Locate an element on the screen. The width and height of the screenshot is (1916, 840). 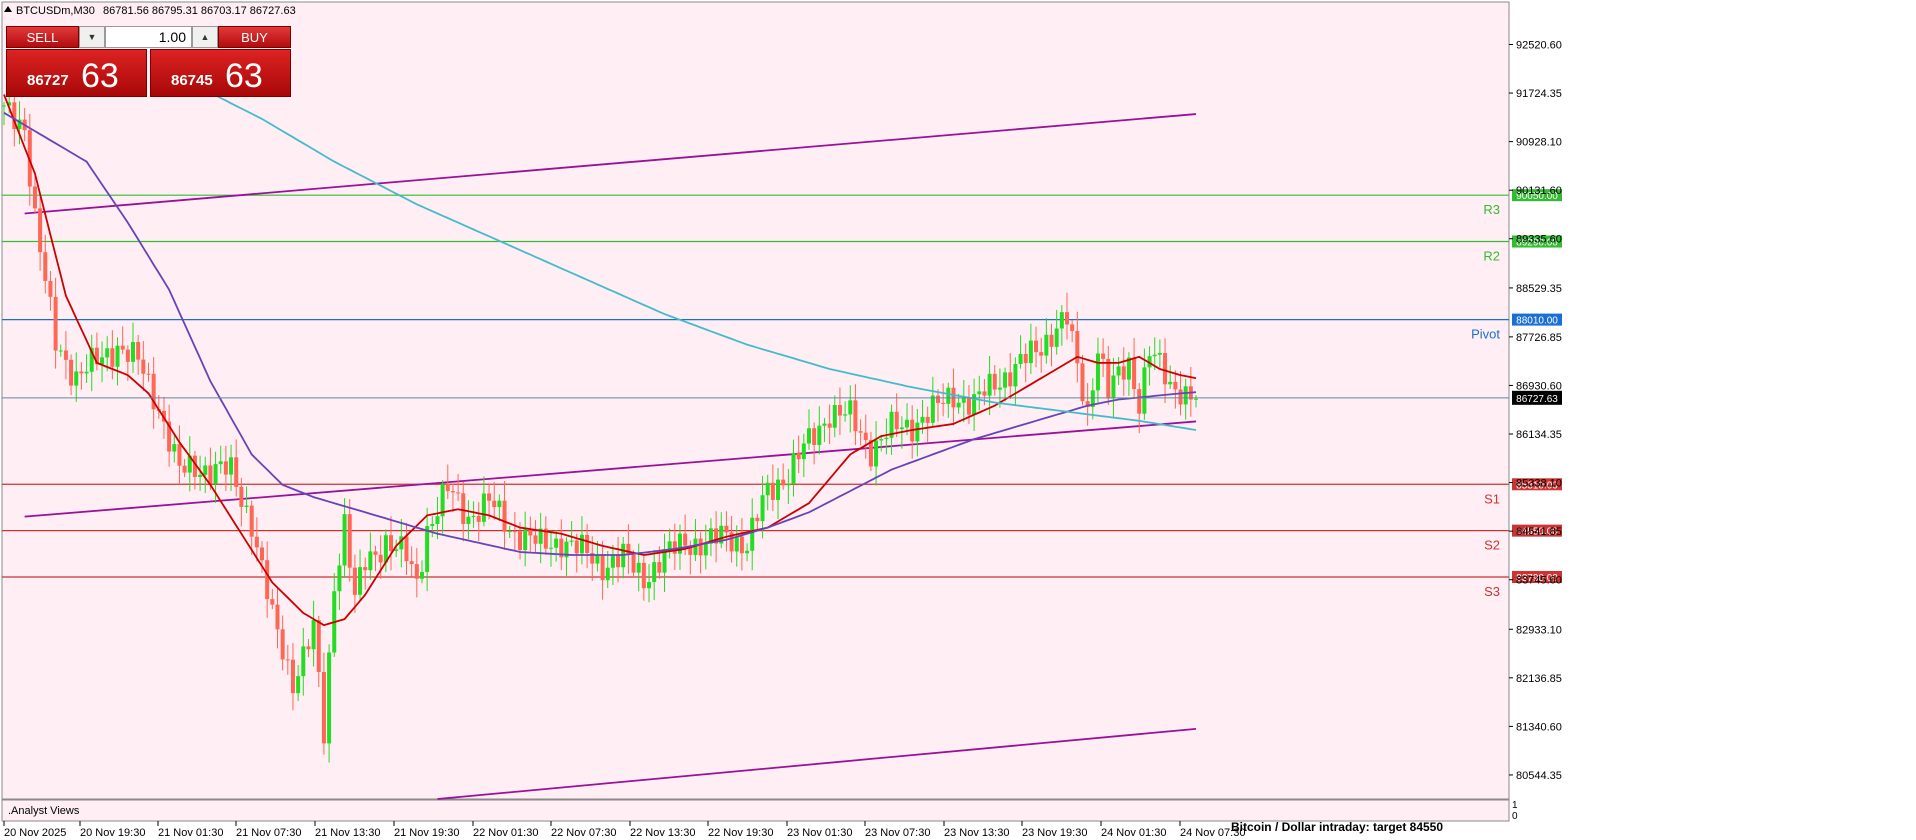
time-axis-label: 22 Nov 13:30 is located at coordinates (662, 833).